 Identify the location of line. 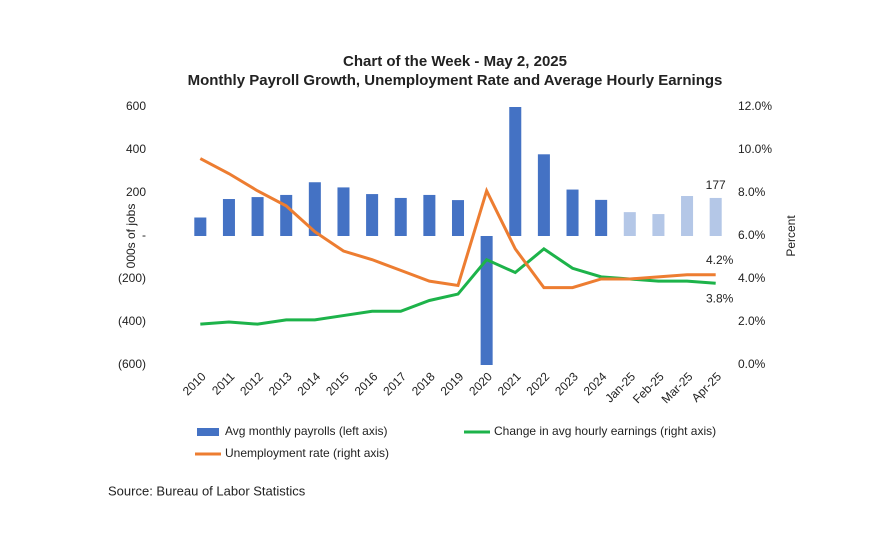
(457, 223).